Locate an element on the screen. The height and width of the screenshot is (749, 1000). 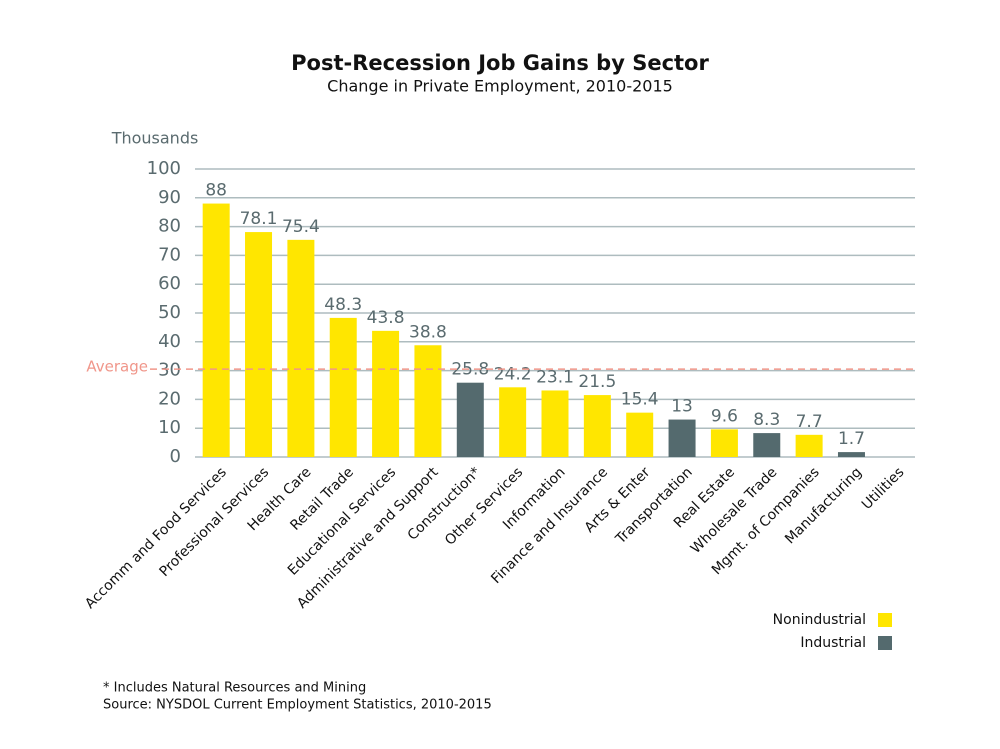
average-label: Average is located at coordinates (117, 367).